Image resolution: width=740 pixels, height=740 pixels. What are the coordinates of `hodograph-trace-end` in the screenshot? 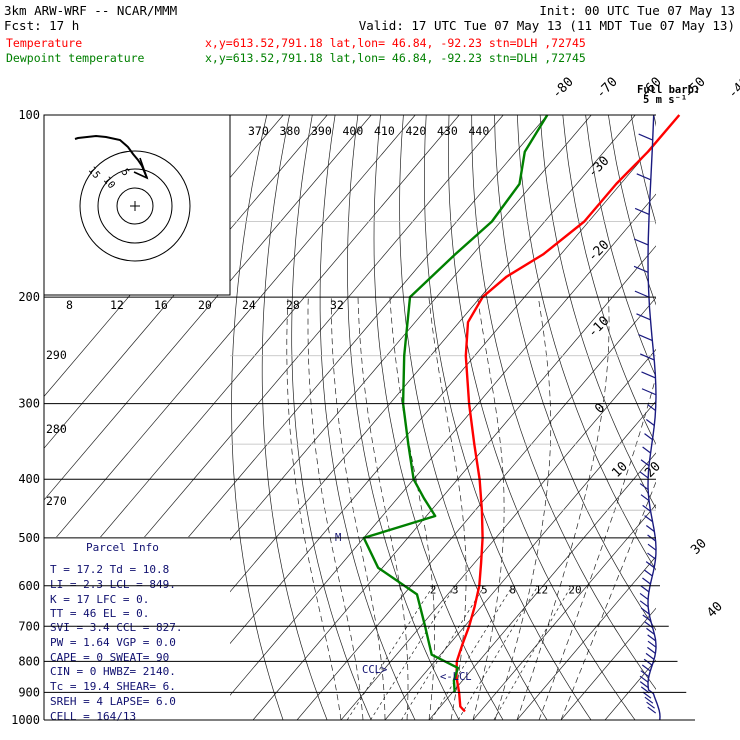 It's located at (141, 168).